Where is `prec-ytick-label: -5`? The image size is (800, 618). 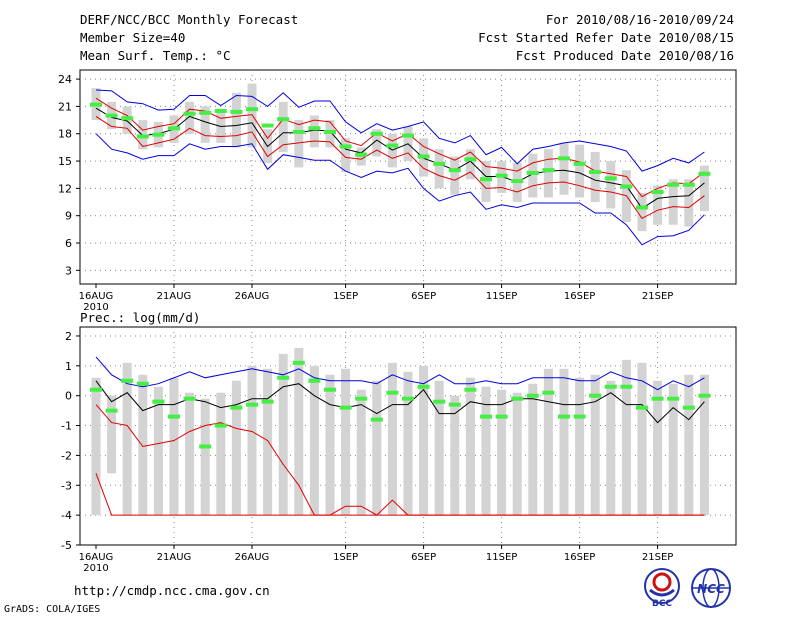
prec-ytick-label: -5 is located at coordinates (66, 545).